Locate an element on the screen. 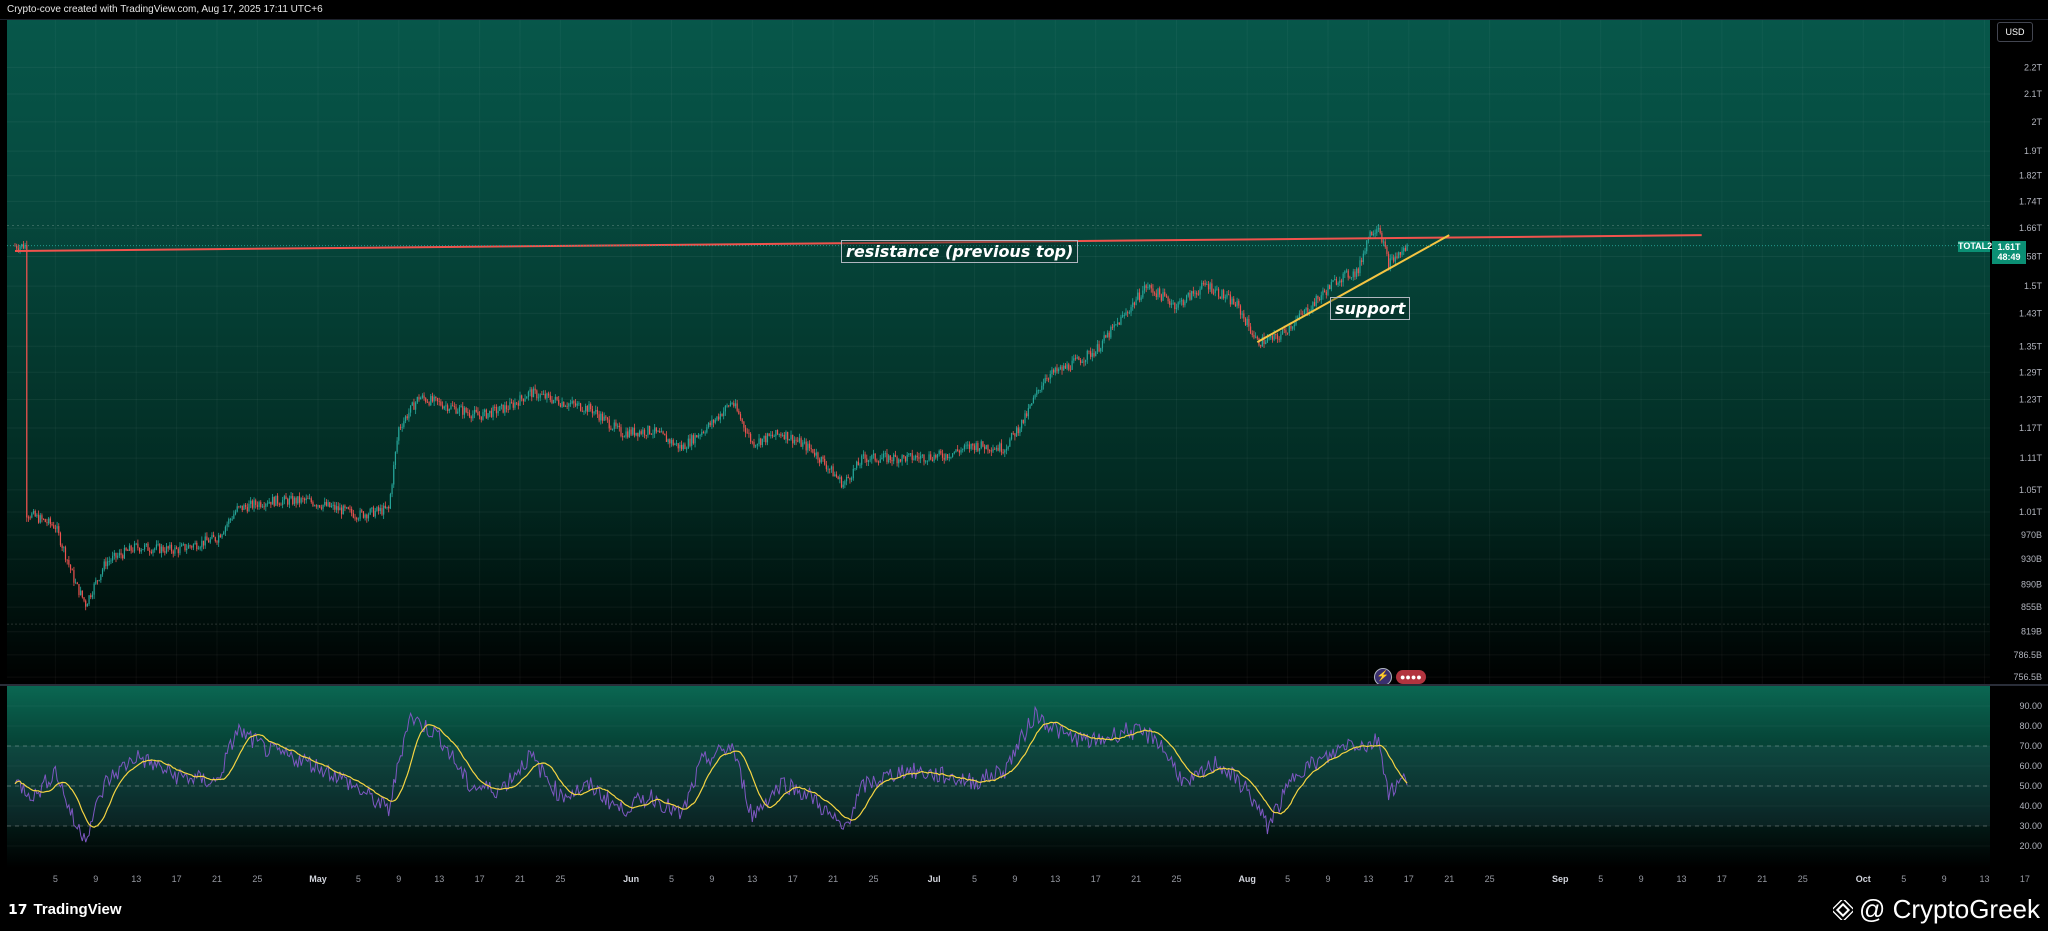 The image size is (2048, 931). rsi-axis: 90.00 80.00 70.00 60.00 50.00 40.00 30.00 20.00 is located at coordinates (2019, 777).